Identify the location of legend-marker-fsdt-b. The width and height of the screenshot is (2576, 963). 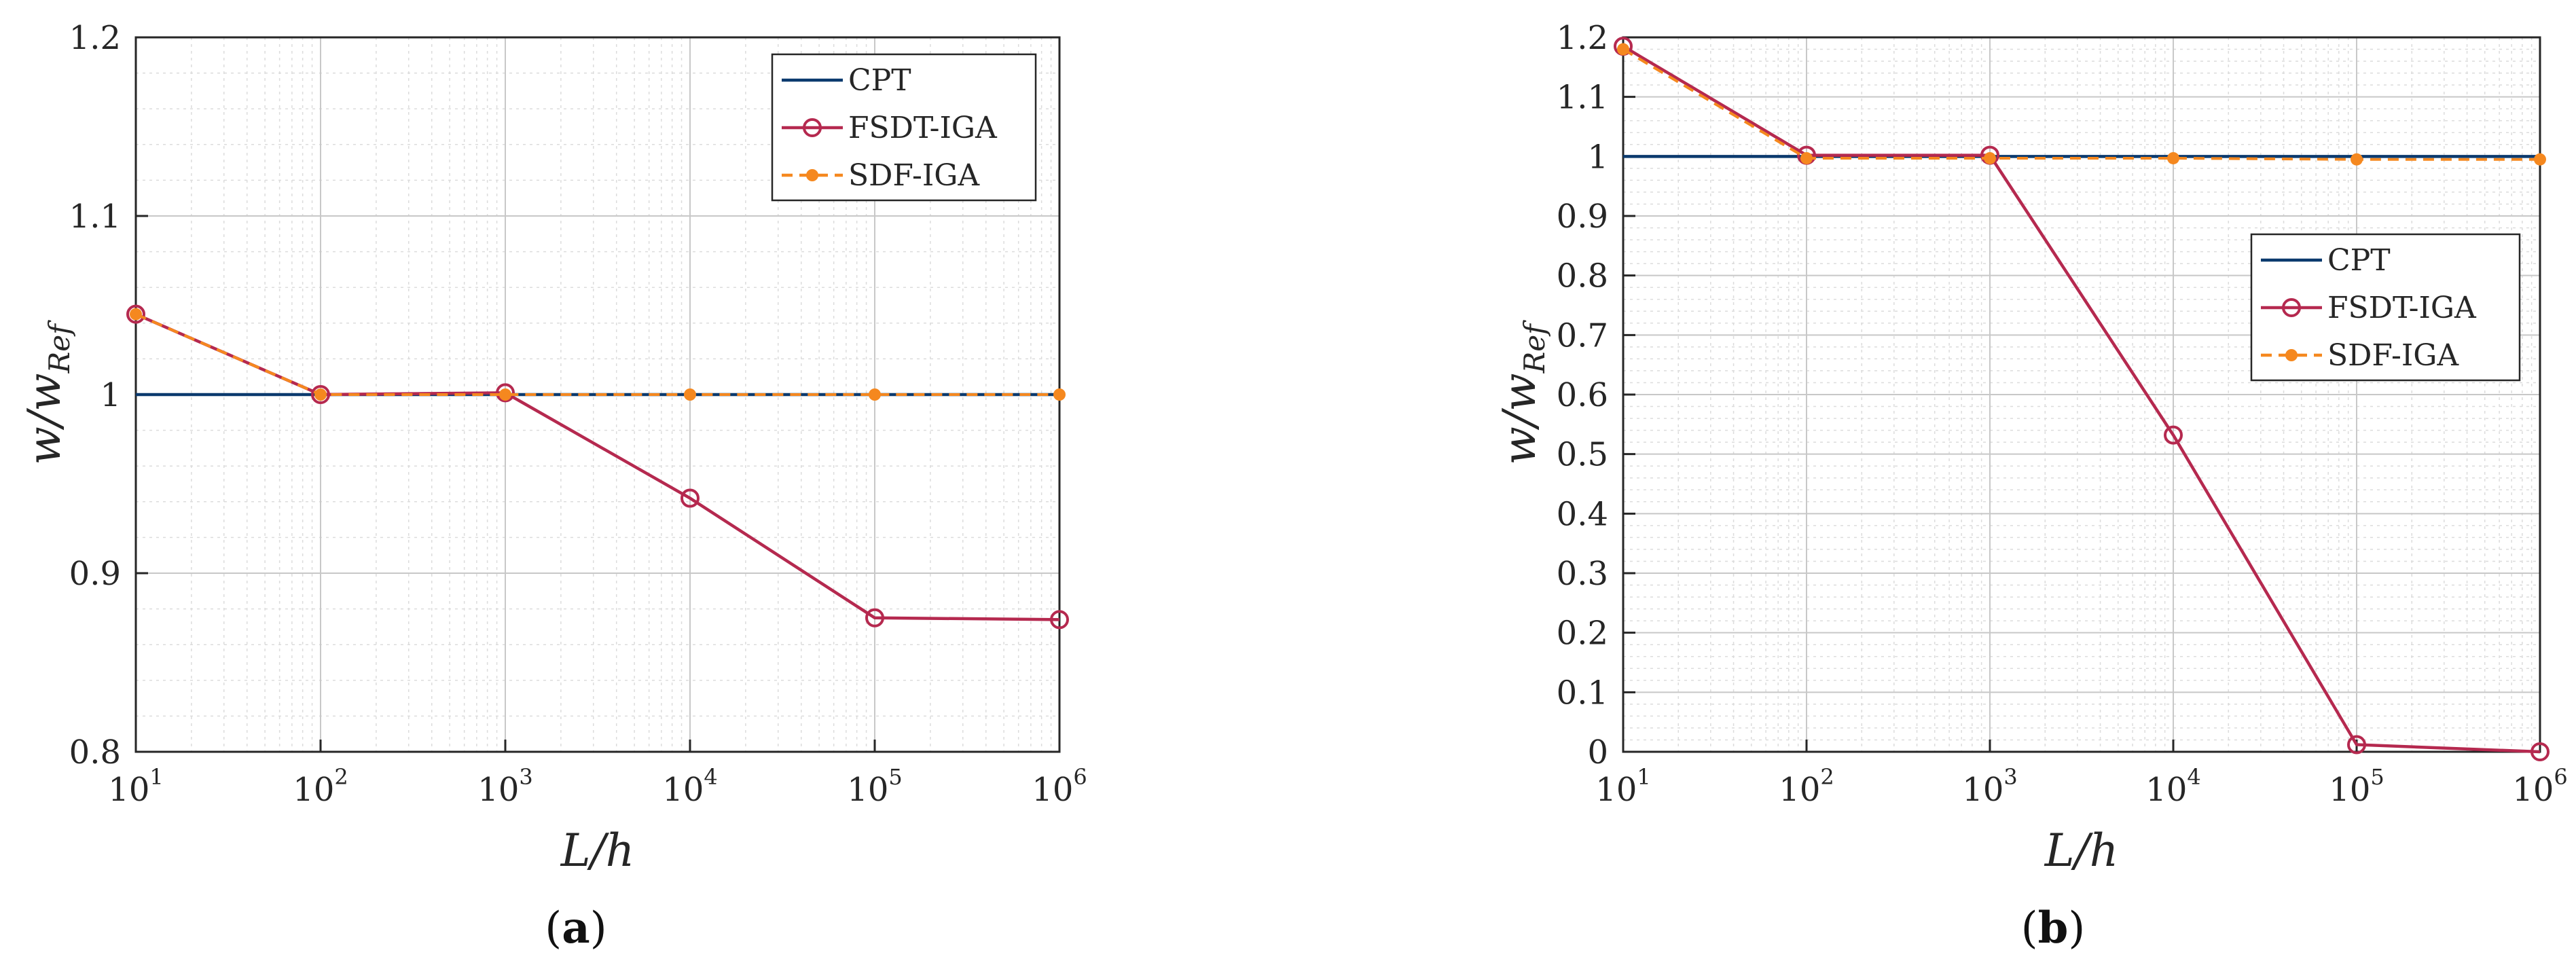
(2291, 308).